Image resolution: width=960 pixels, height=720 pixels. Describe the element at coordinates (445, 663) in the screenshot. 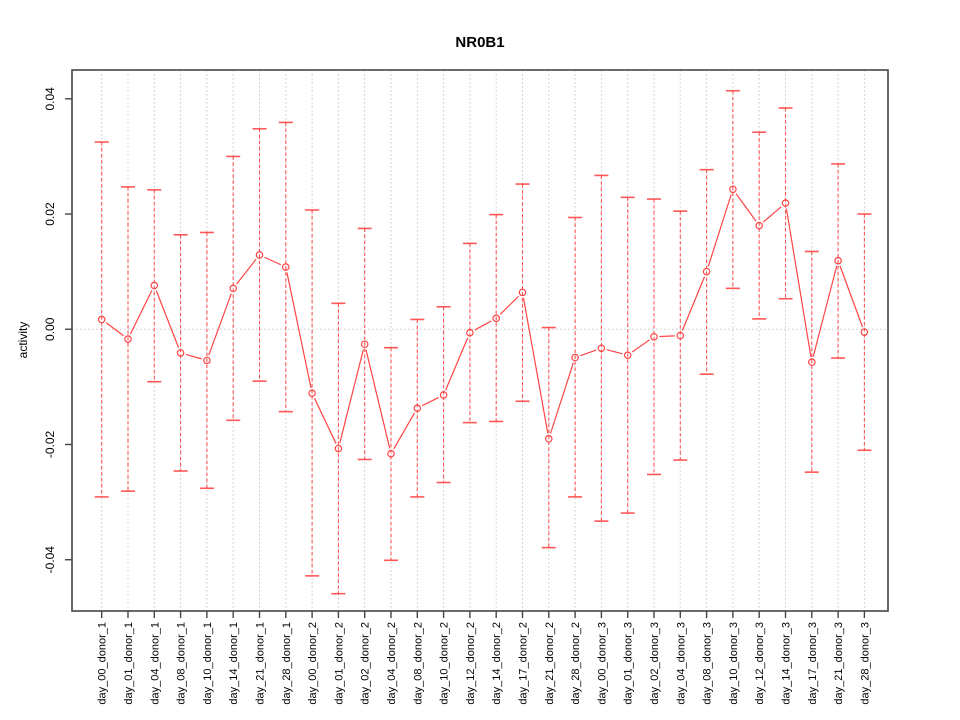

I see `x-tick-label: day_10_donor_2` at that location.